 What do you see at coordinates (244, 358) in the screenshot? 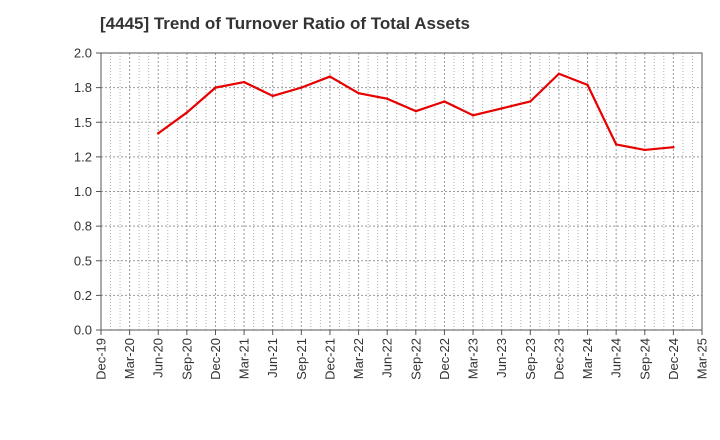
I see `x-tick-label: Mar-21` at bounding box center [244, 358].